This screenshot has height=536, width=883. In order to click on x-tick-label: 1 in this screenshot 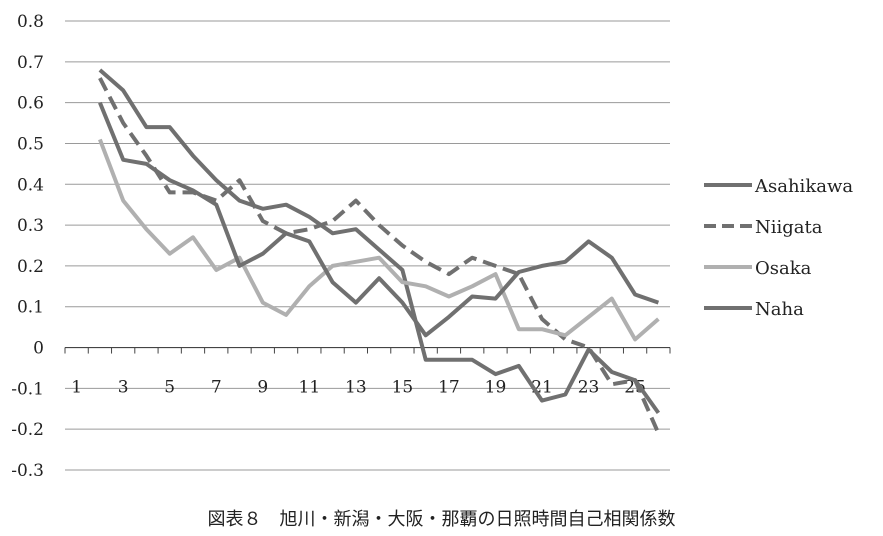, I will do `click(76, 388)`.